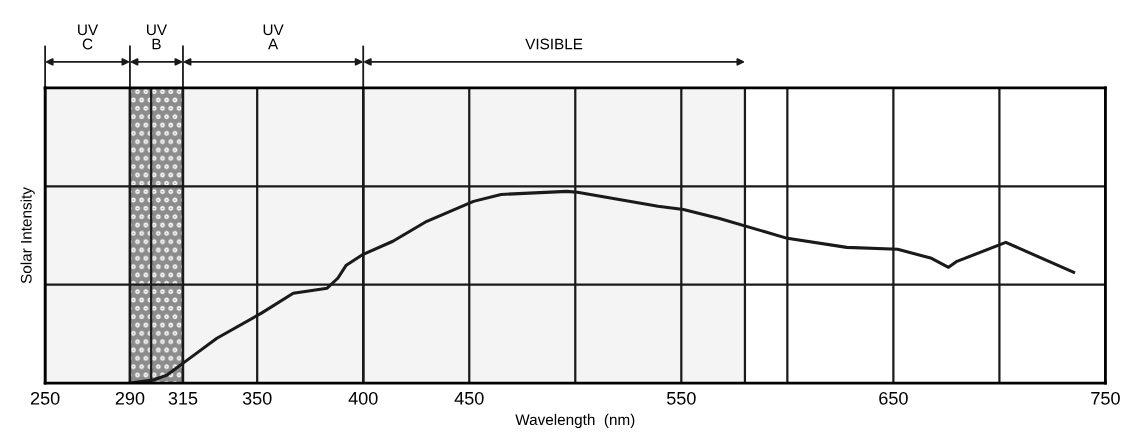  I want to click on x-tick-label: 750, so click(1105, 398).